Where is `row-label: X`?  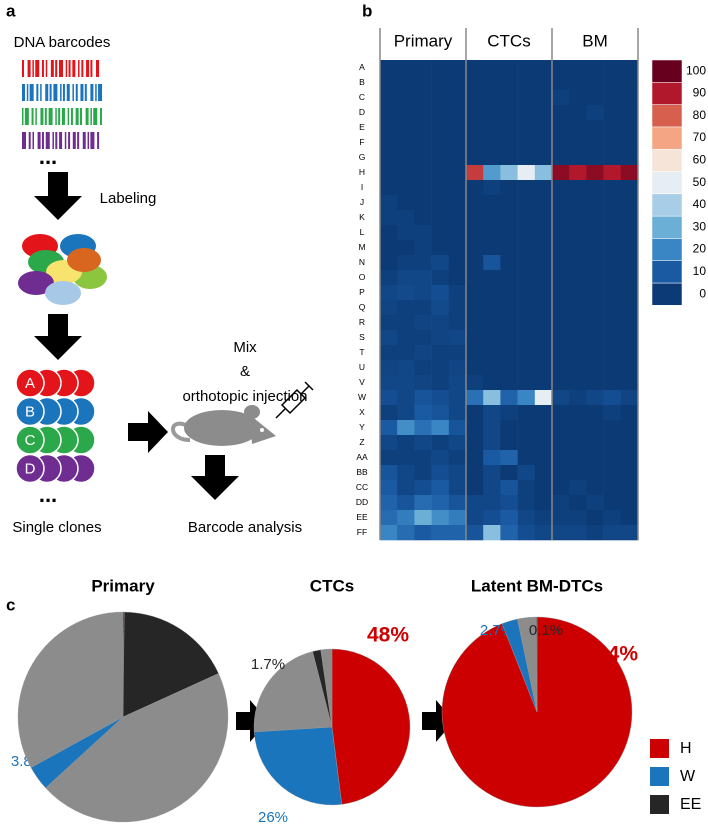
row-label: X is located at coordinates (362, 412).